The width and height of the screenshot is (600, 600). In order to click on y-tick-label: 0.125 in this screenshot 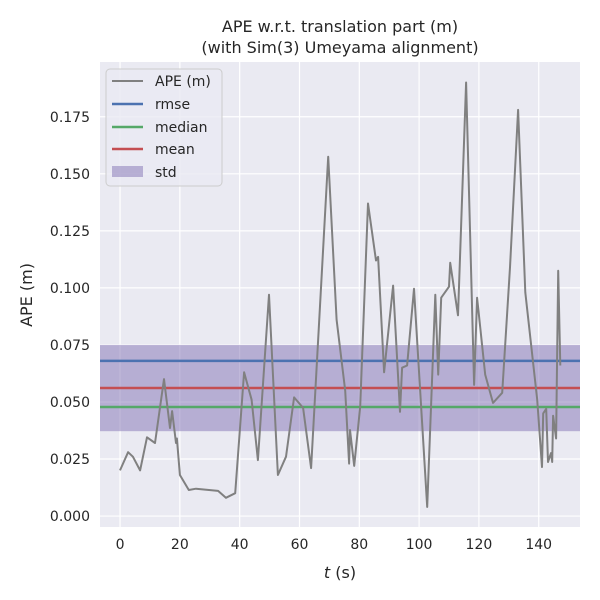, I will do `click(70, 232)`.